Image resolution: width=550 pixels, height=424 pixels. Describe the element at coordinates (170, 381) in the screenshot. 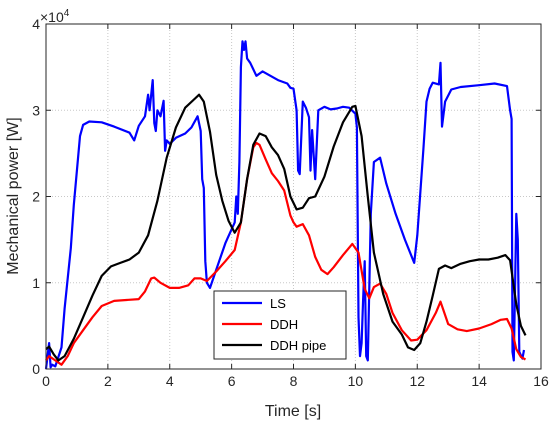

I see `x-tick-label: 4` at that location.